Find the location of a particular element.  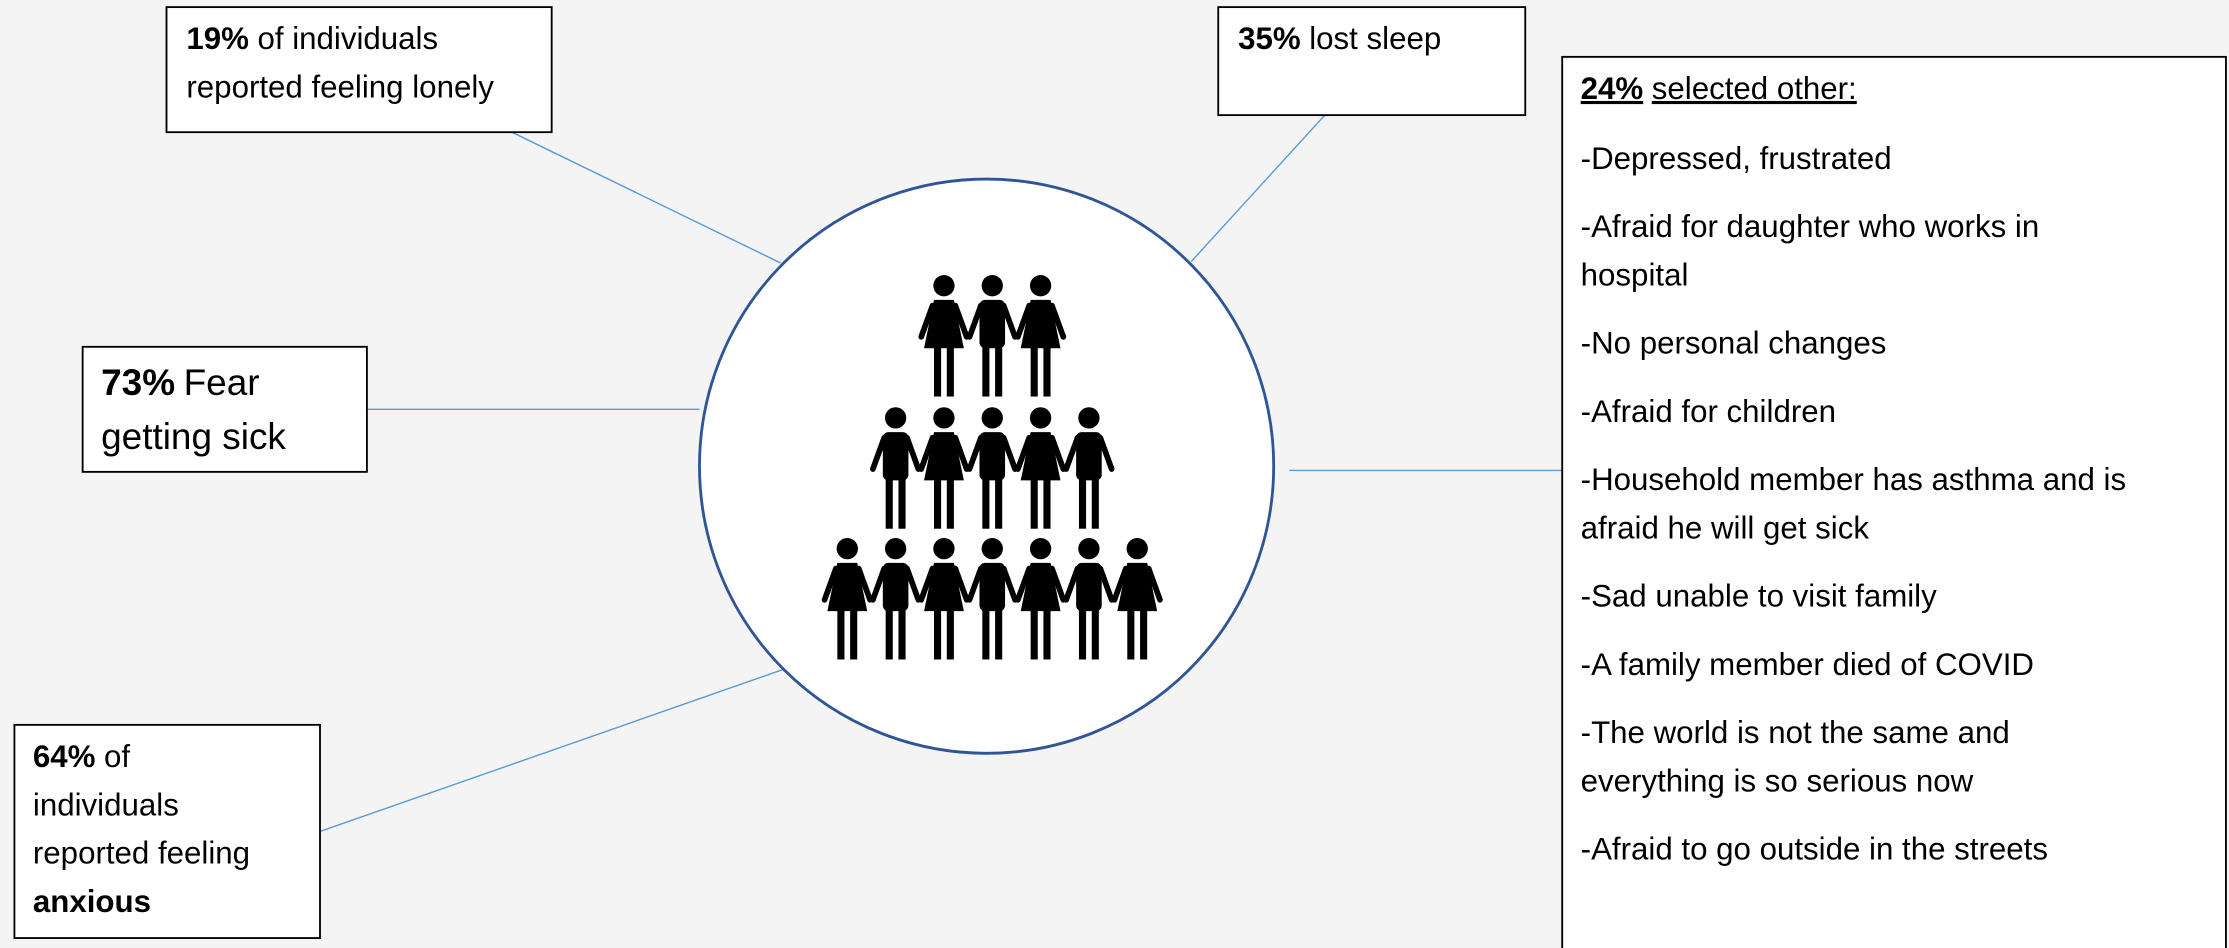

percent: 35% is located at coordinates (1269, 38).